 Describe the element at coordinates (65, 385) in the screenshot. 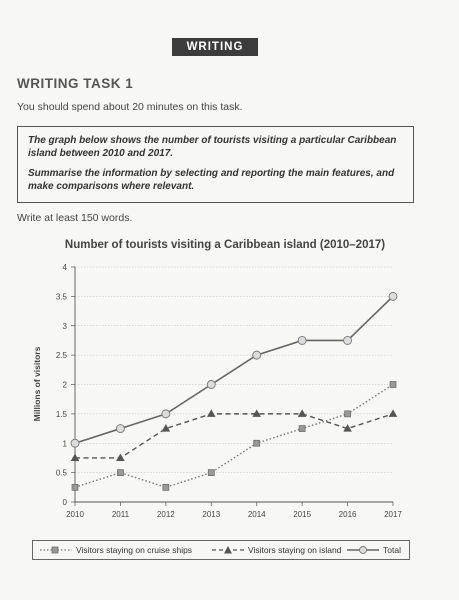

I see `y-tick-label: 2` at that location.